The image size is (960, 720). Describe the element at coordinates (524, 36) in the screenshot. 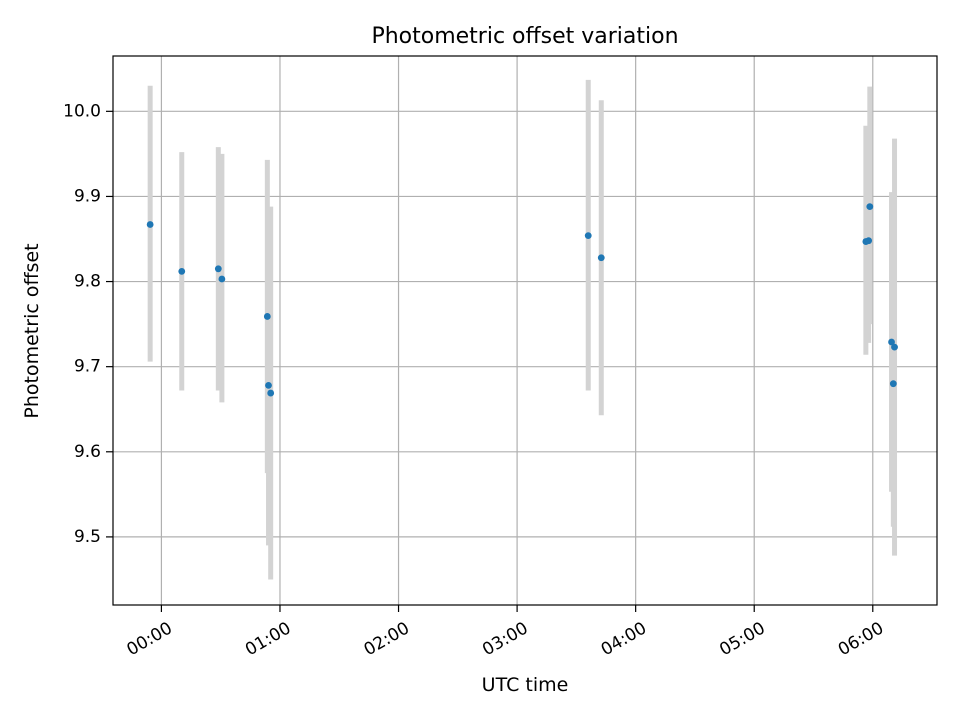

I see `chart-title: Photometric offset variation` at that location.